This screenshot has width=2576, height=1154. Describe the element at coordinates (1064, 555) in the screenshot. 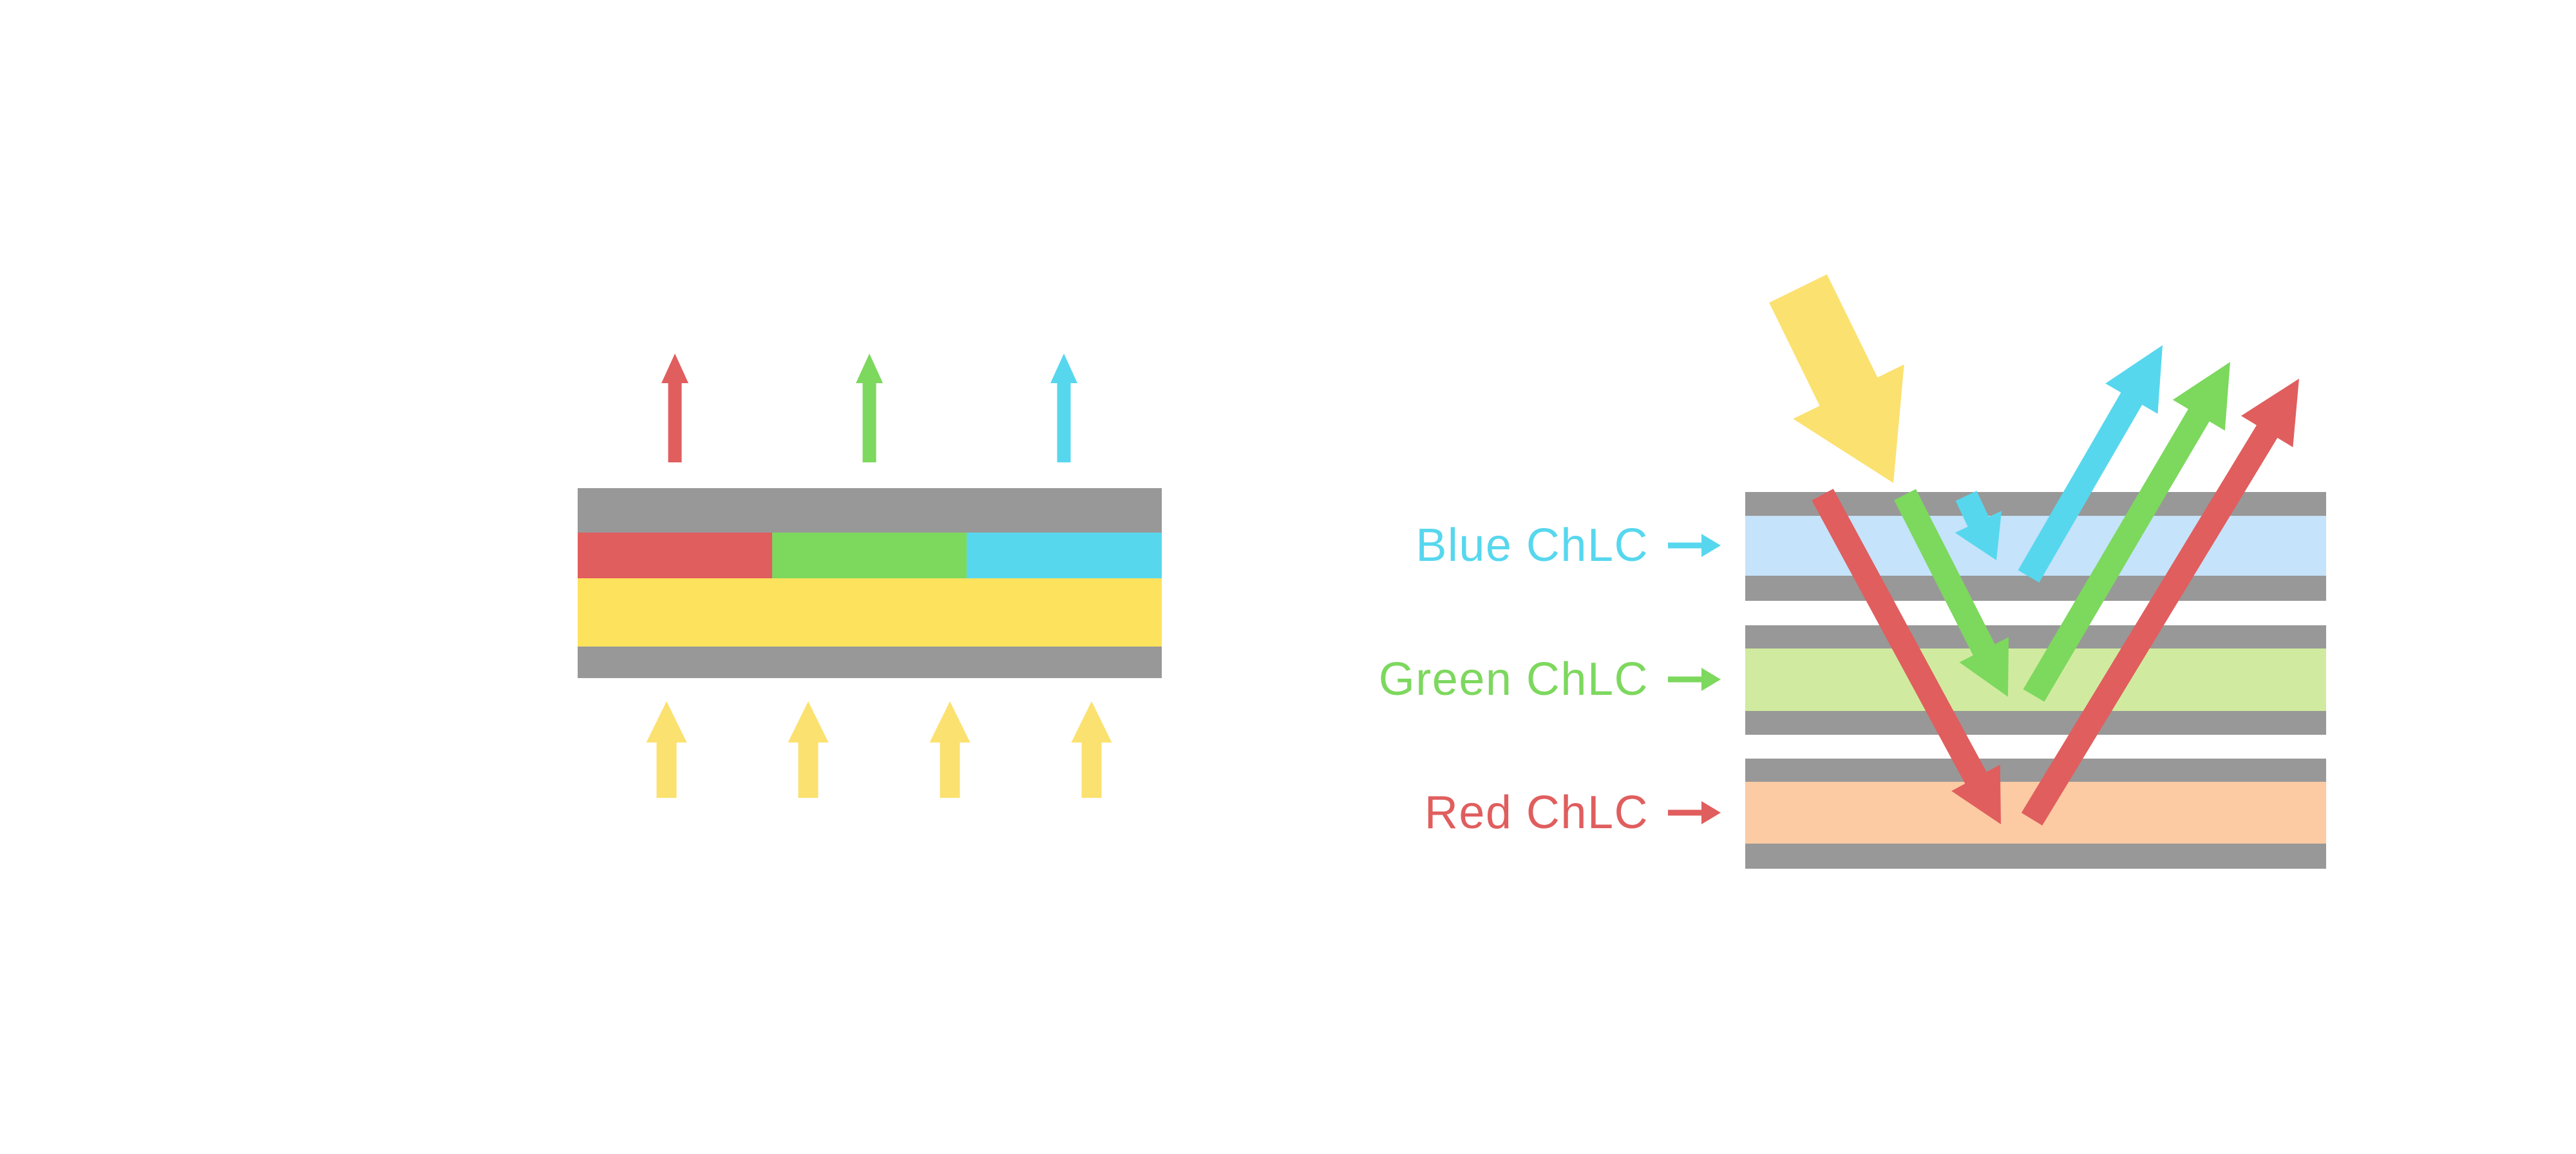

I see `left-blue-pixel-segment` at that location.